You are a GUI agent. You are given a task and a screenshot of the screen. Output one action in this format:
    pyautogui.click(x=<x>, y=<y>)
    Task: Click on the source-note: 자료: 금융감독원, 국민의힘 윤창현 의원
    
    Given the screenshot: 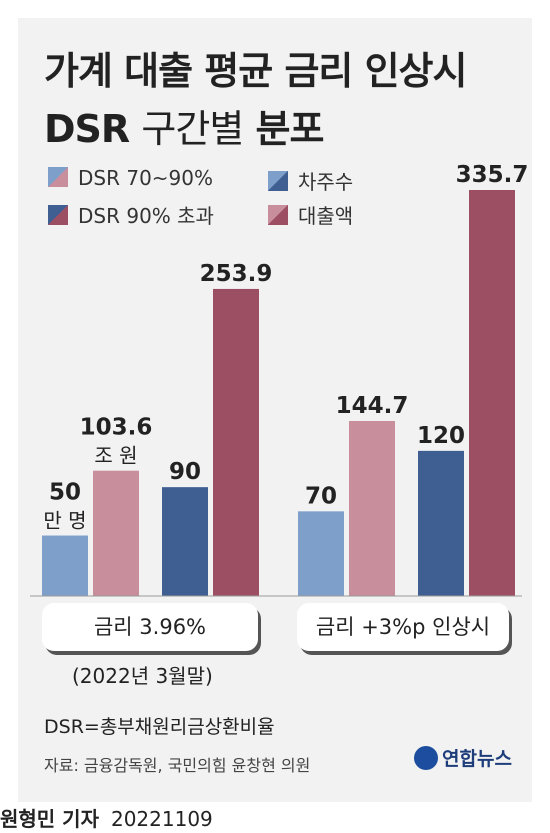 What is the action you would take?
    pyautogui.click(x=177, y=765)
    